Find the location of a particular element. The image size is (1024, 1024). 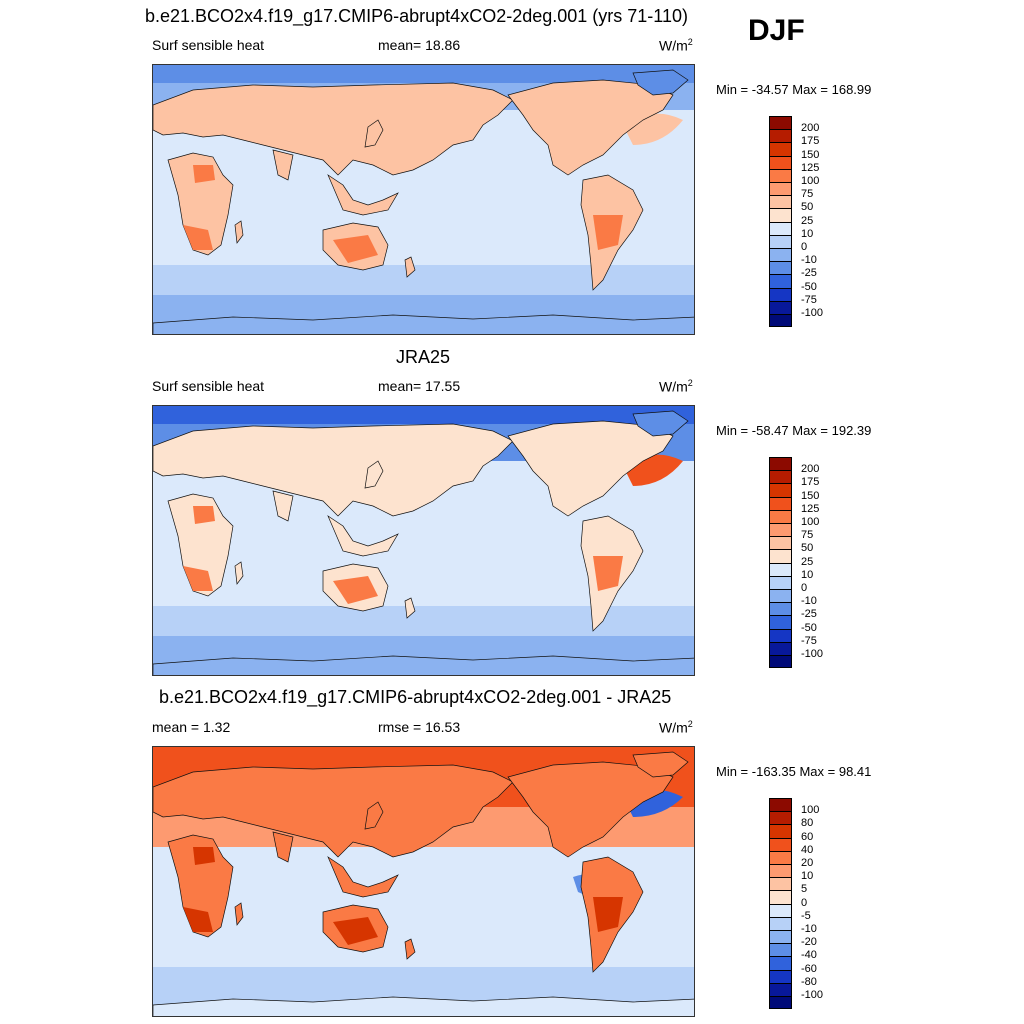

mean-label: mean= 17.55 is located at coordinates (419, 386).